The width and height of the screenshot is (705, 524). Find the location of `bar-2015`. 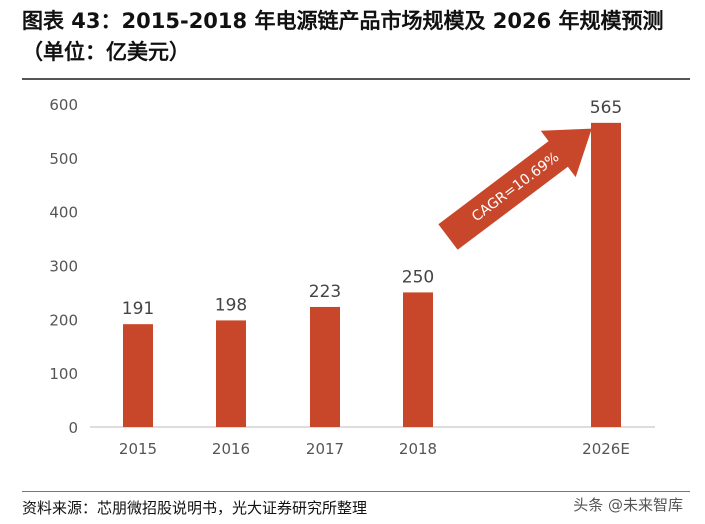

bar-2015 is located at coordinates (138, 375).